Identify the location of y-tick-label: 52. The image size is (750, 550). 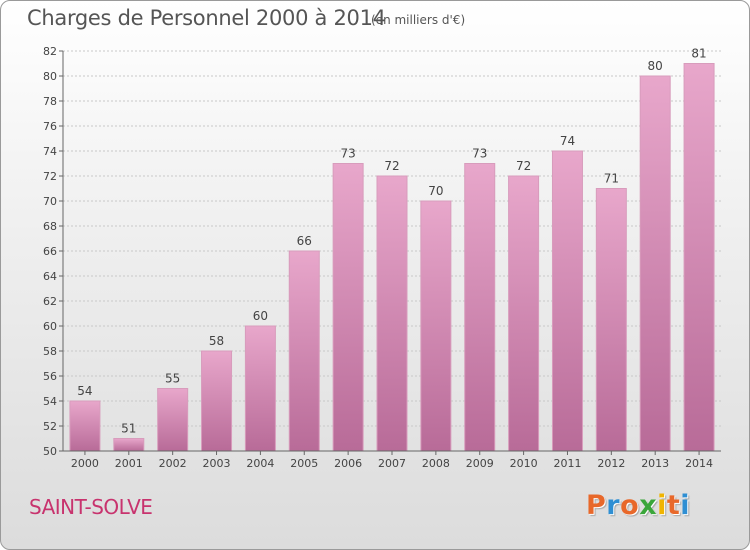
(50, 426).